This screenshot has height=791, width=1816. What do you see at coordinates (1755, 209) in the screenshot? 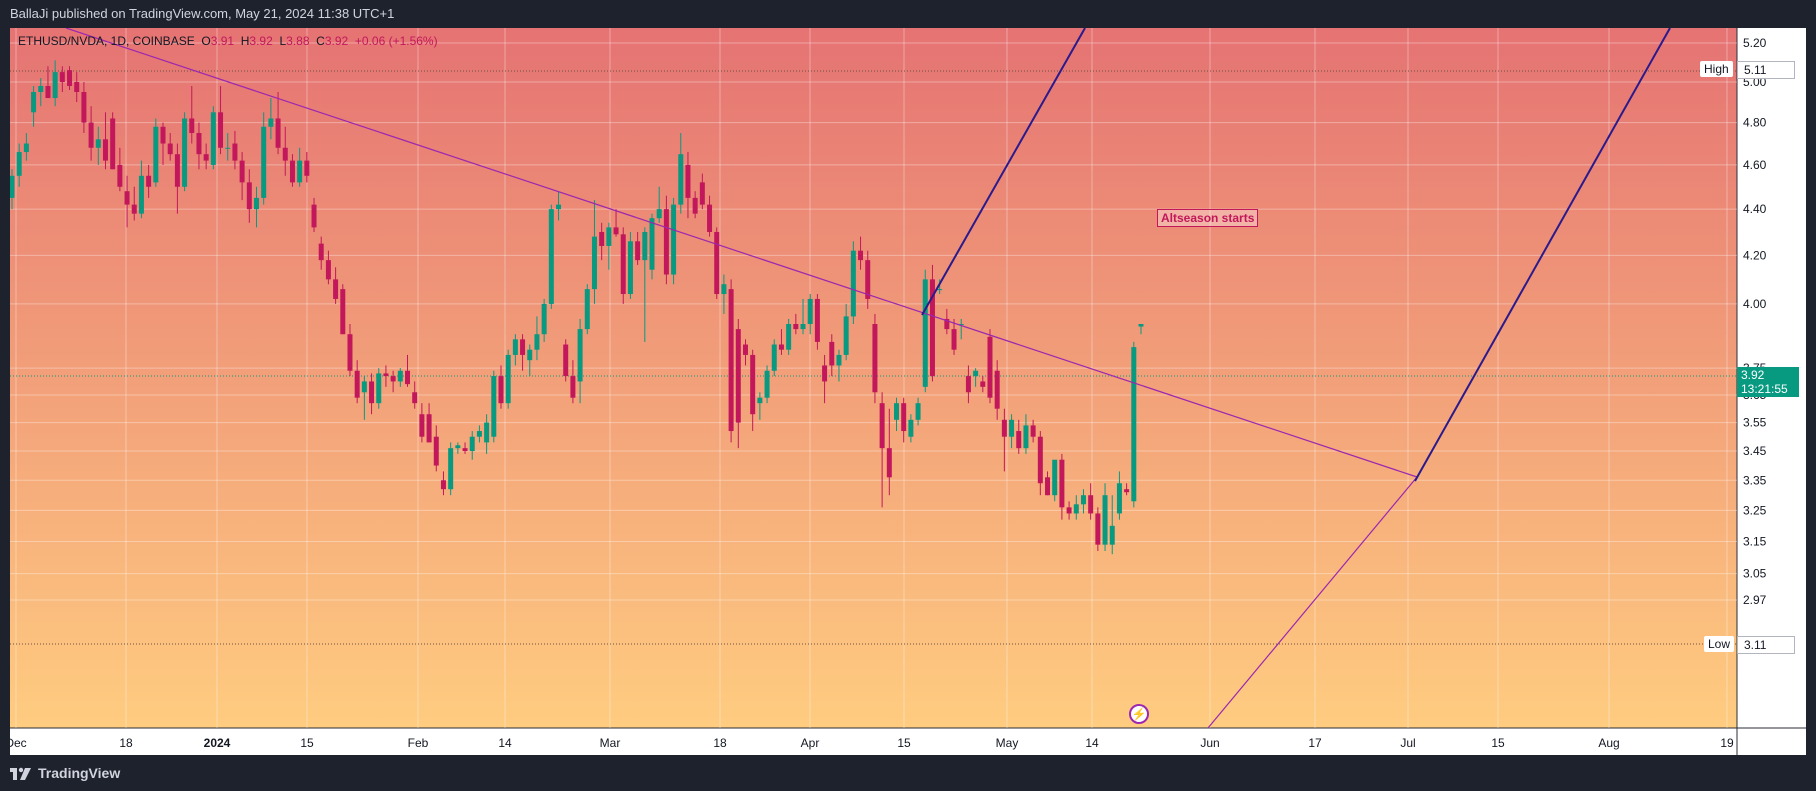
I see `y-tick-label: 4.40` at bounding box center [1755, 209].